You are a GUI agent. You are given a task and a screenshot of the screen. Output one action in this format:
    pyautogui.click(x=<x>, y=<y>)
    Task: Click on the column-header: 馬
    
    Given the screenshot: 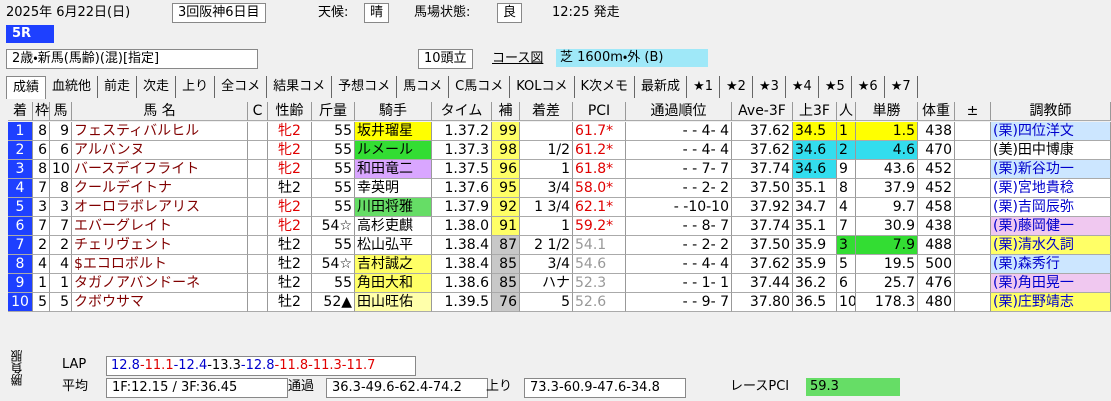 What is the action you would take?
    pyautogui.click(x=61, y=111)
    